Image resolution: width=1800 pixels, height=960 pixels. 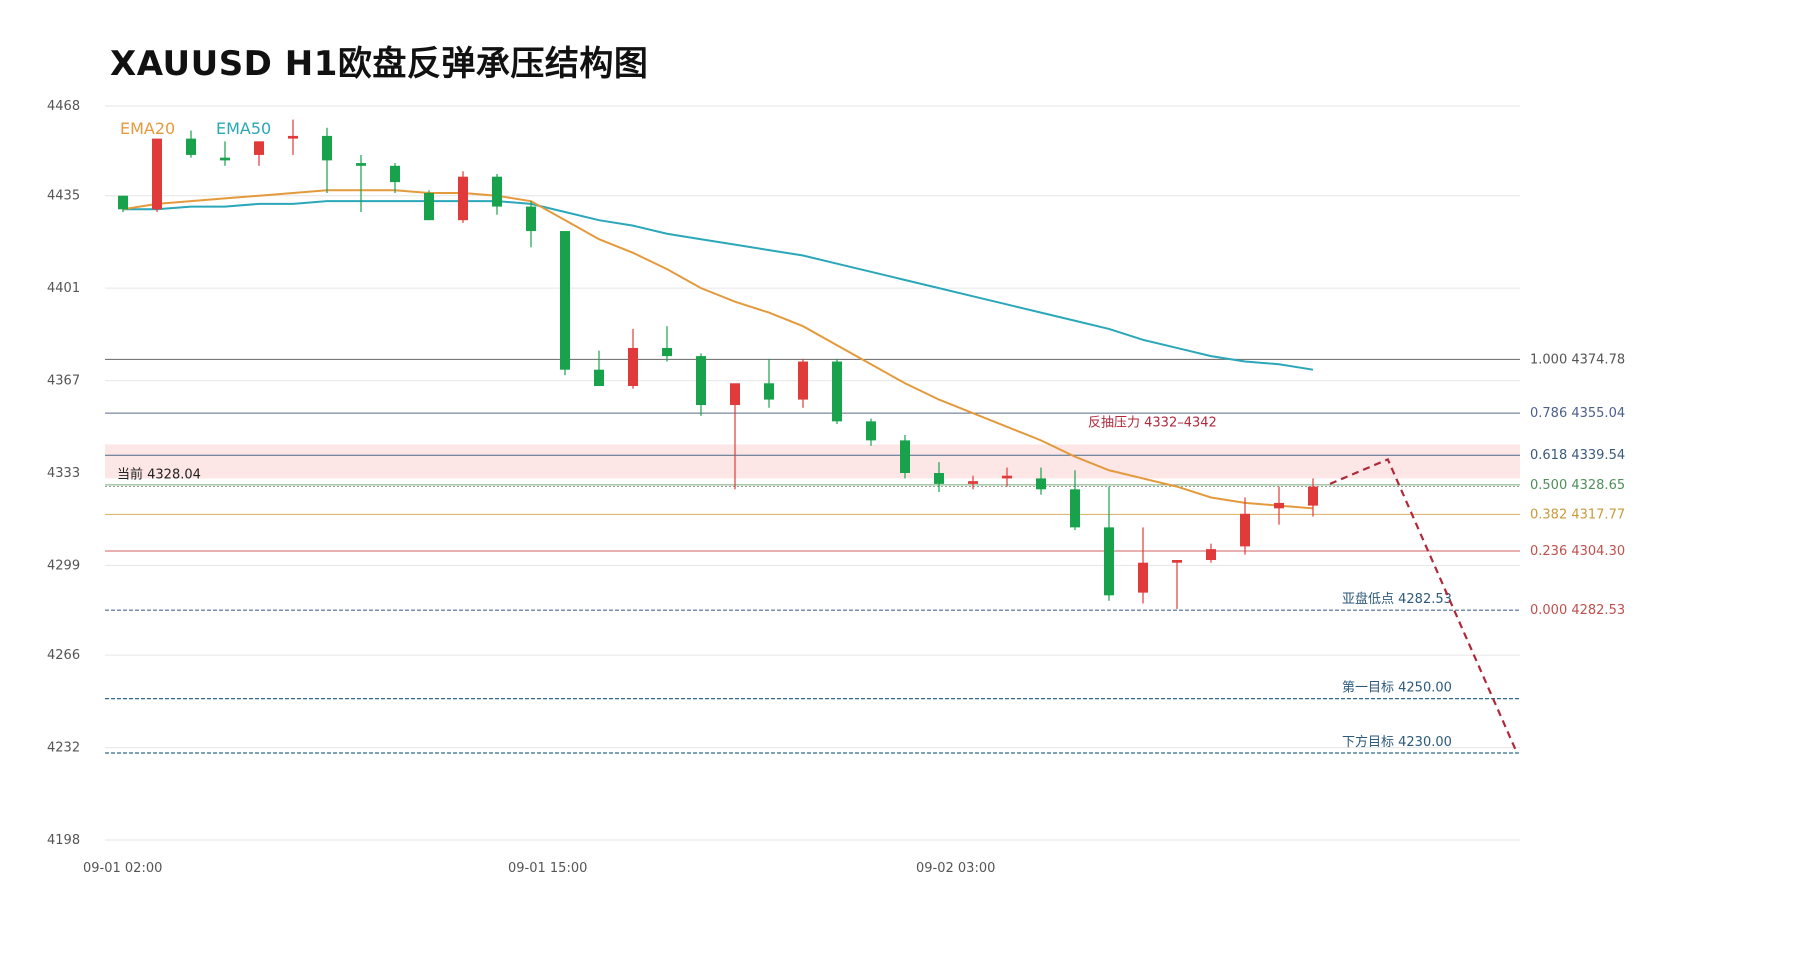 What do you see at coordinates (63, 748) in the screenshot?
I see `y-tick-label: 4232` at bounding box center [63, 748].